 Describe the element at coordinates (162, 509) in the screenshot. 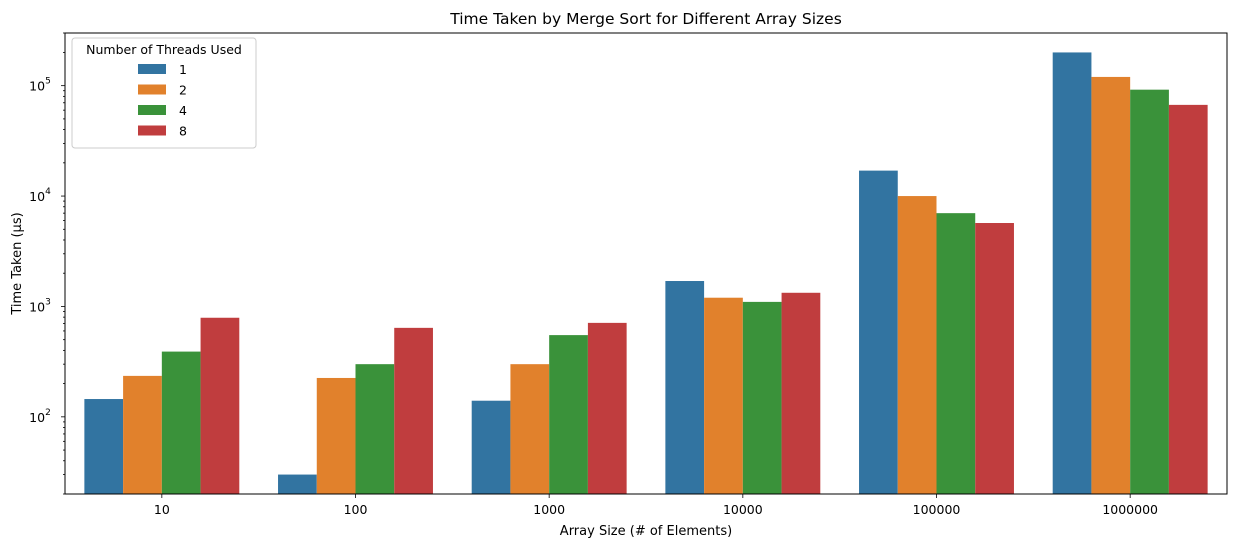

I see `x-tick-label: 10` at that location.